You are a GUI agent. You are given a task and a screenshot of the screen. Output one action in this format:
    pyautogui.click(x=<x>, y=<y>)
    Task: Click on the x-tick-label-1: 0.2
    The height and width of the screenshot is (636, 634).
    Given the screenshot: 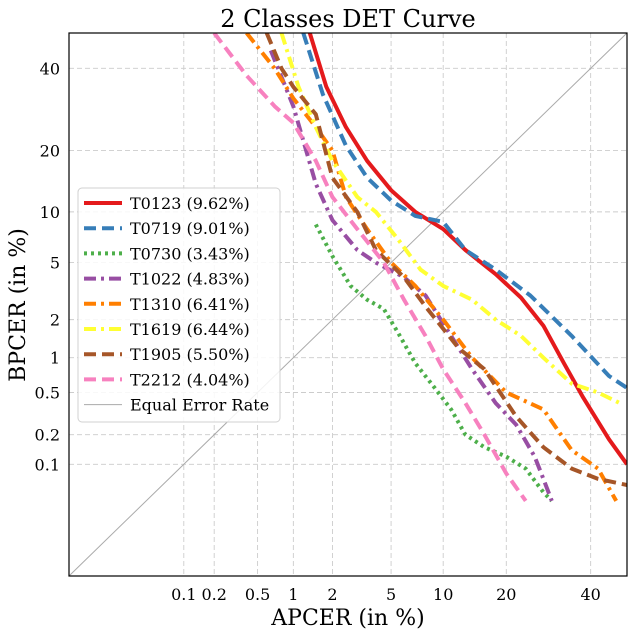 What is the action you would take?
    pyautogui.click(x=213, y=594)
    